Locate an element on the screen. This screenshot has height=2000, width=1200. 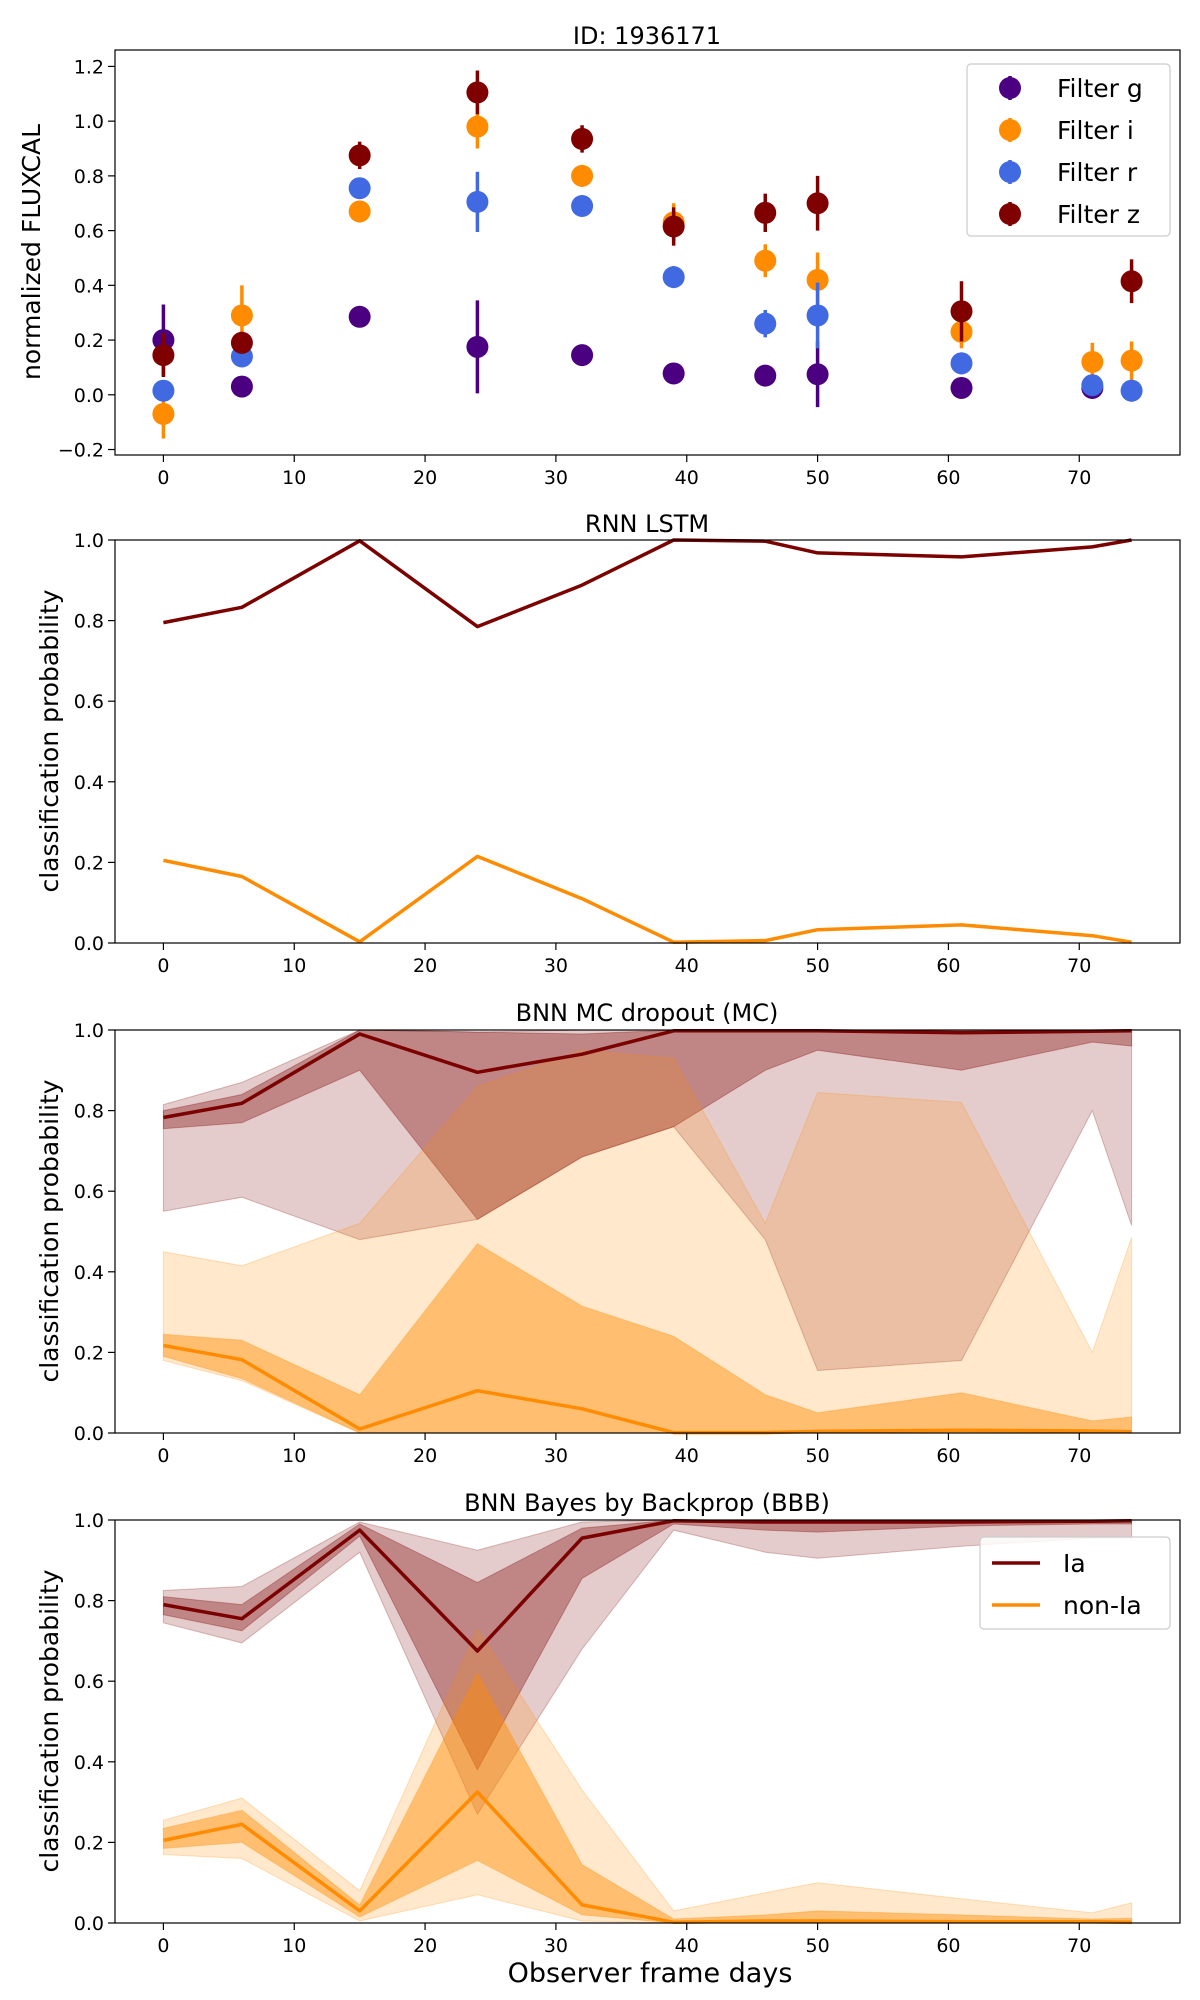
legend-marker-g is located at coordinates (1010, 88).